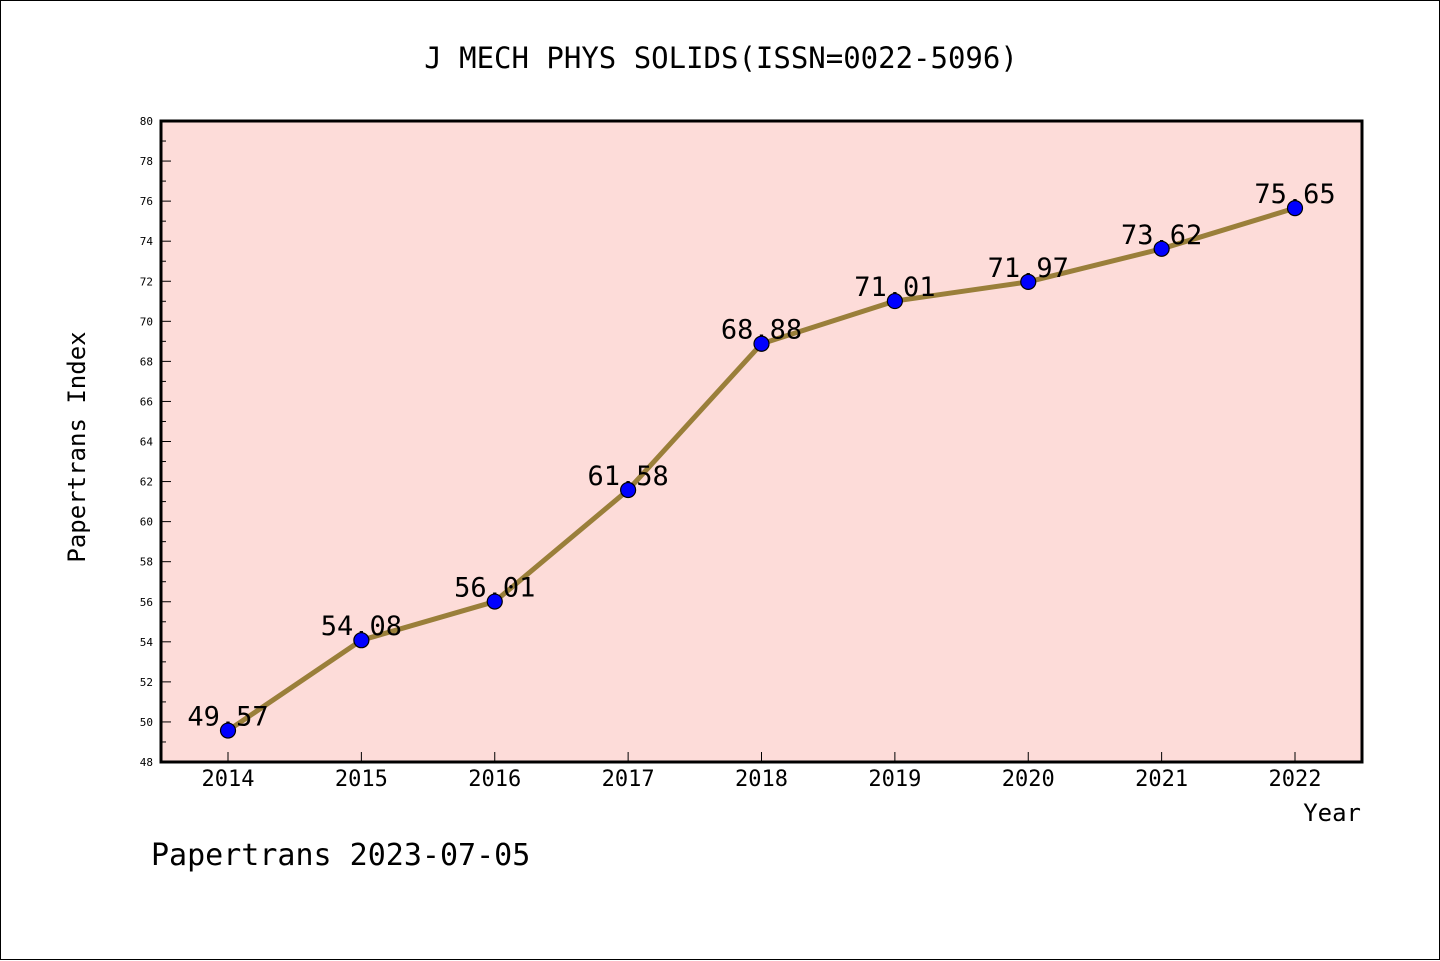 This screenshot has height=961, width=1440. I want to click on y-axis: 48 50 52 54 56 58 60 62 64 66 68 70 72 74 76 78 80, so click(155, 442).